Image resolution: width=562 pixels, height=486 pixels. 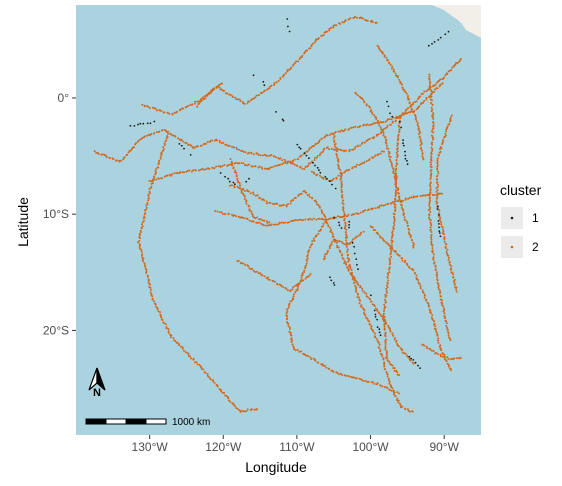 I want to click on x-axis-title: Longitude, so click(x=276, y=467).